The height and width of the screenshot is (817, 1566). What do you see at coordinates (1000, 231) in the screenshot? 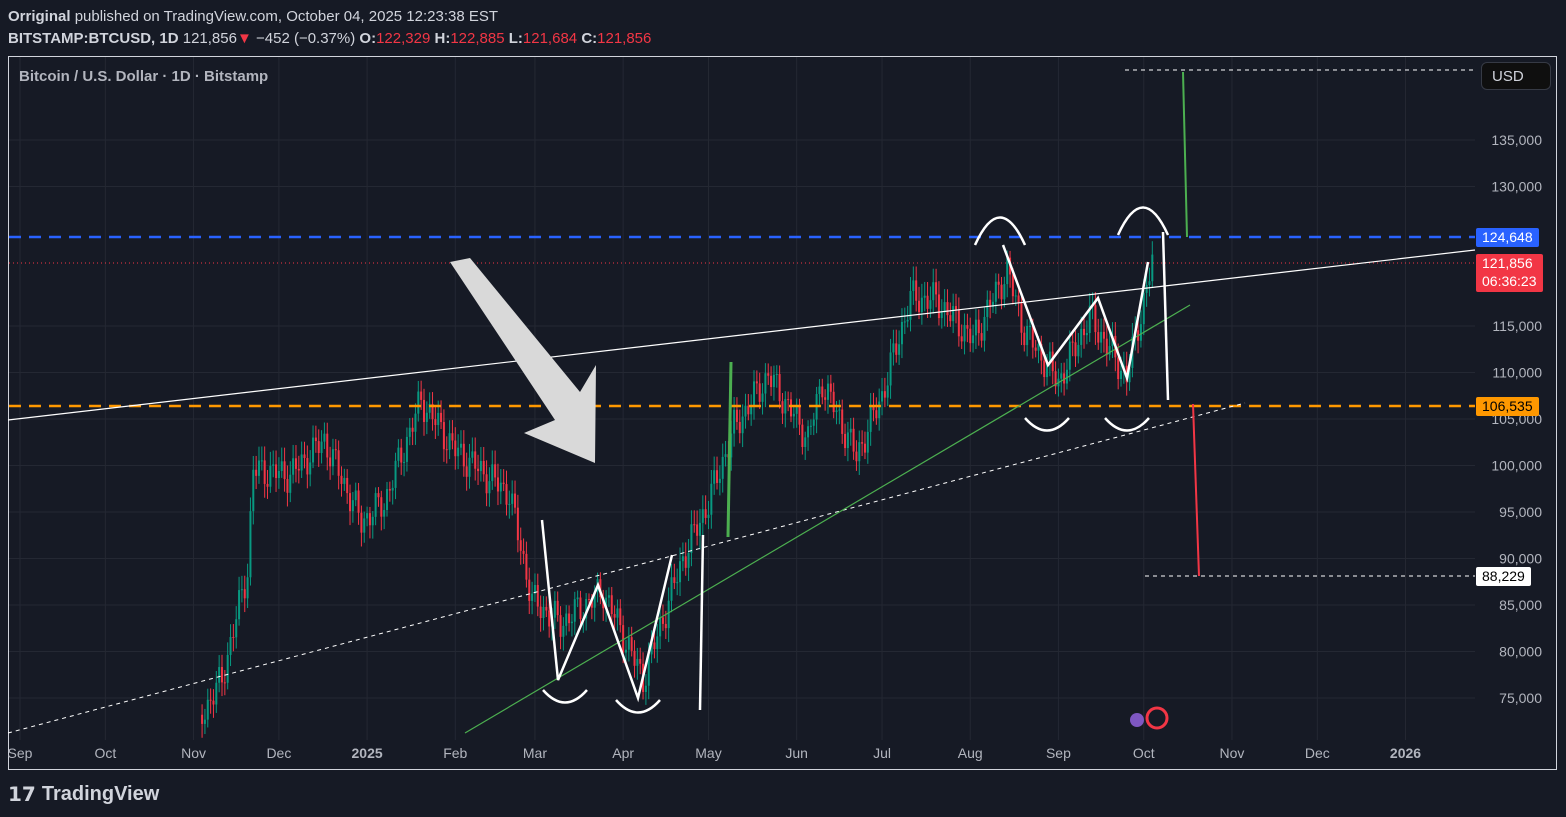
I see `top-arc` at bounding box center [1000, 231].